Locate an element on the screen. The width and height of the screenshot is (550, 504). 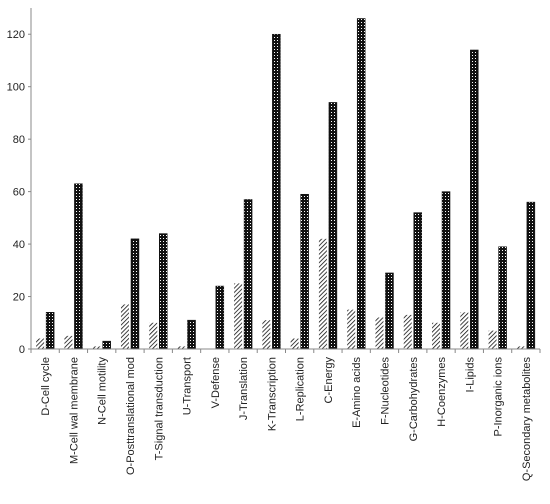
x-category-label: C-Energy is located at coordinates (329, 380).